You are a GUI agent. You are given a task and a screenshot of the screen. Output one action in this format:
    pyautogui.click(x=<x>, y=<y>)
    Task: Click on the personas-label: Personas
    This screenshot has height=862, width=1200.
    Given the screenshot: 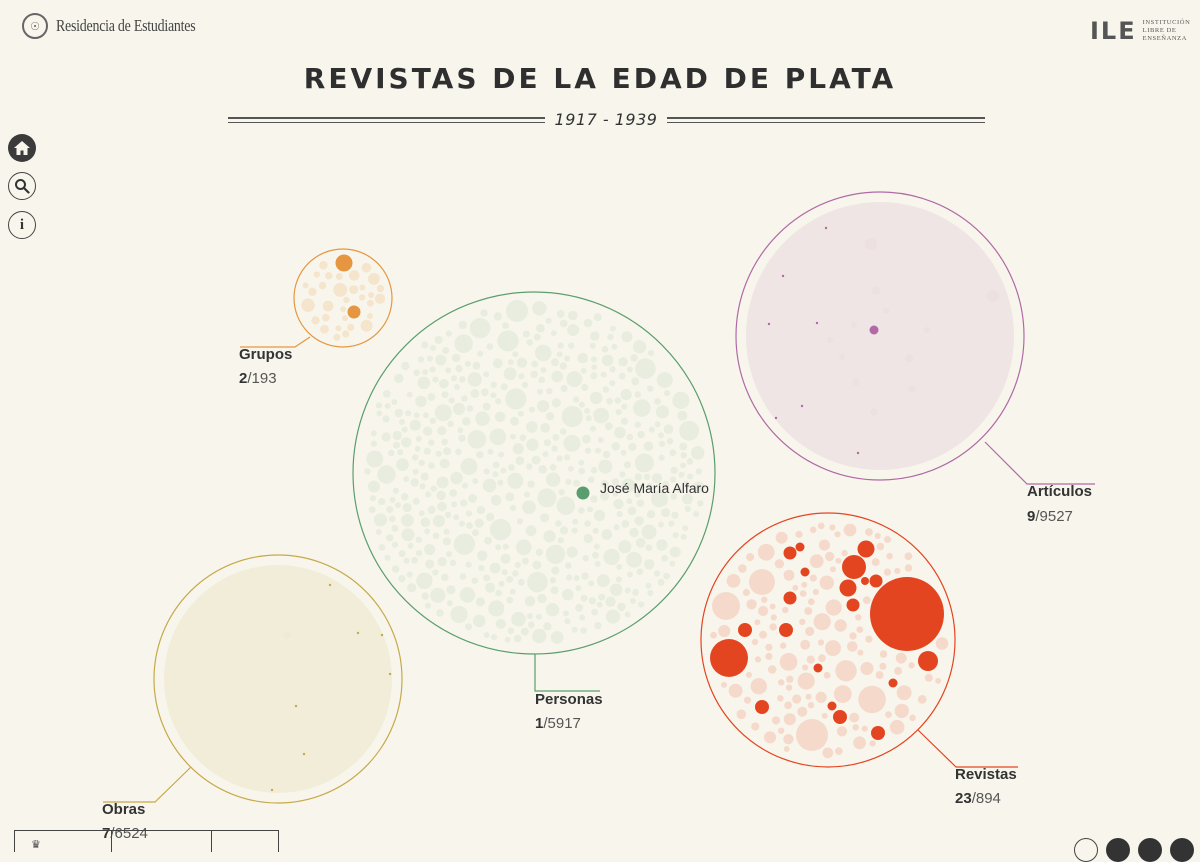 What is the action you would take?
    pyautogui.click(x=569, y=699)
    